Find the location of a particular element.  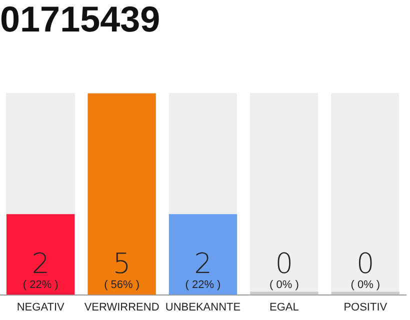

x-tick-label: VERWIRREND is located at coordinates (122, 307).